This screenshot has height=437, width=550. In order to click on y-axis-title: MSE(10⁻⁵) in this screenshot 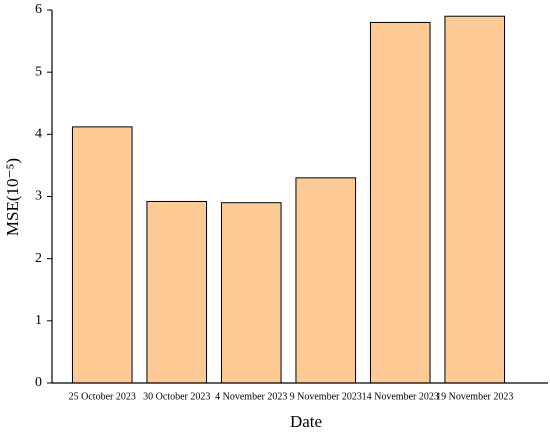, I will do `click(12, 197)`.